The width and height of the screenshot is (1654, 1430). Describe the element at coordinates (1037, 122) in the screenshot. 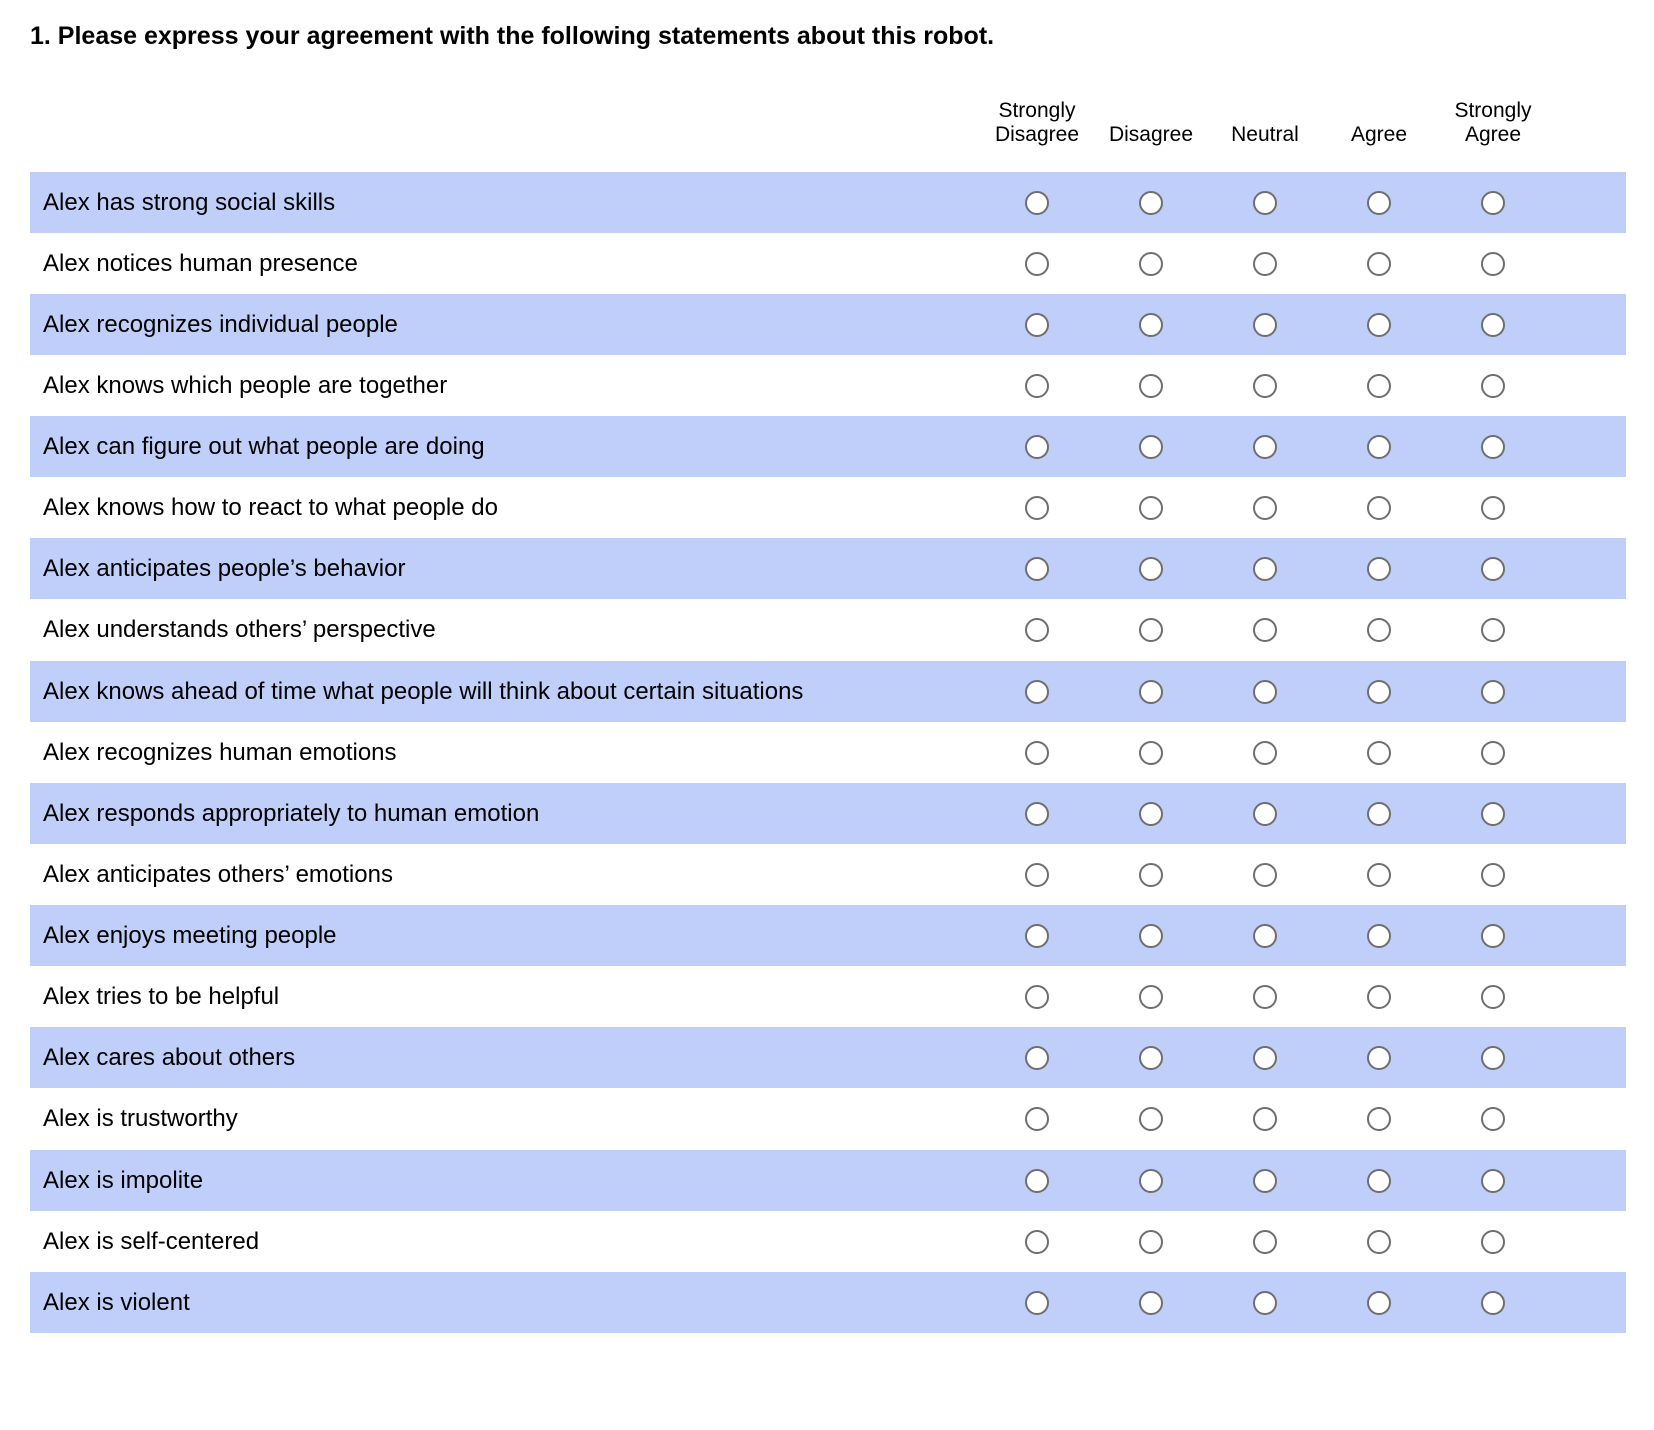

I see `scale-header-0: Strongly Disagree` at that location.